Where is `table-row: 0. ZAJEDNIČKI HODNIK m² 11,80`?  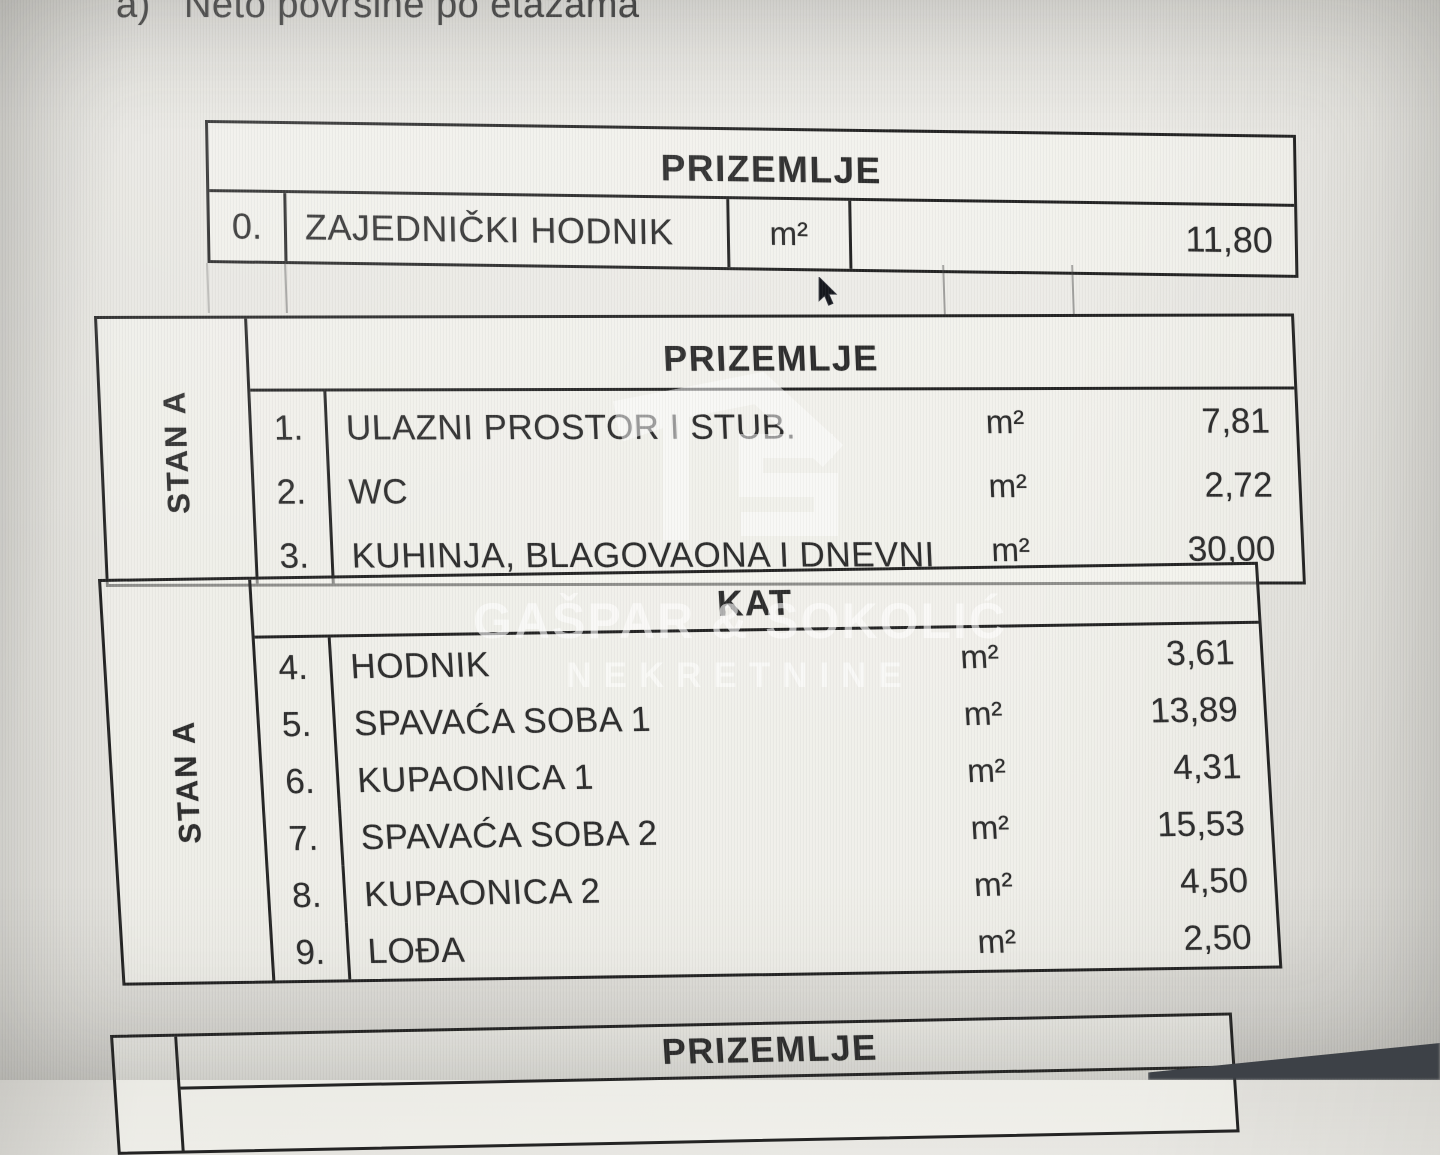
table-row: 0. ZAJEDNIČKI HODNIK m² 11,80 is located at coordinates (752, 233).